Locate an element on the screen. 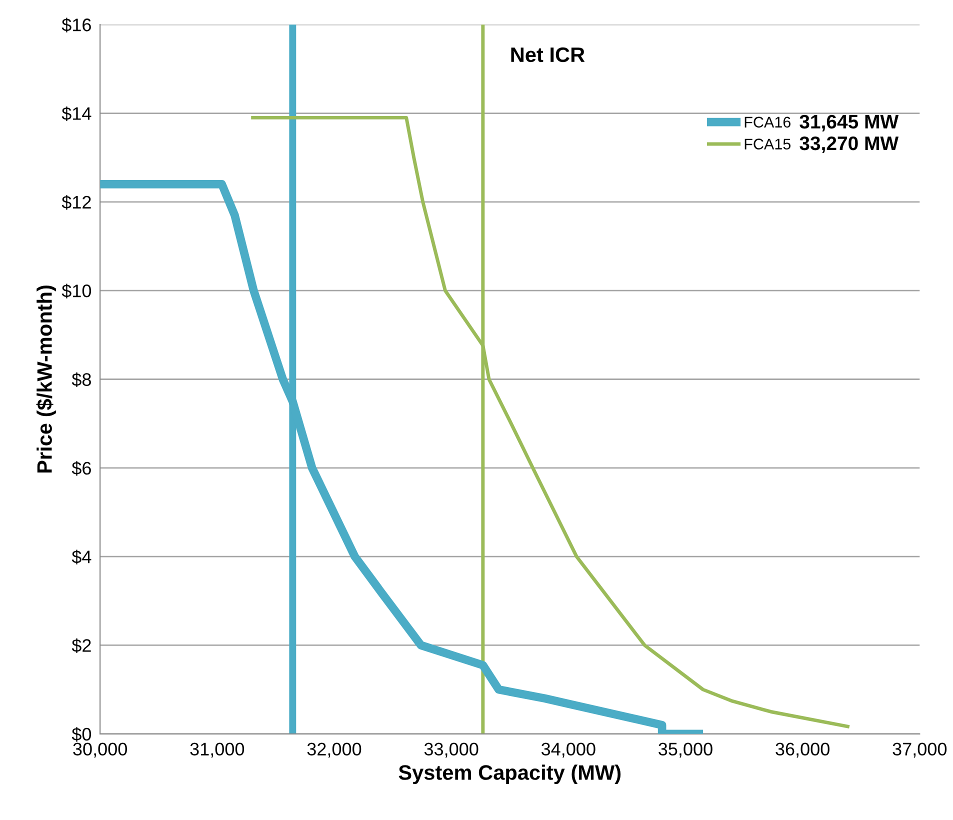 The width and height of the screenshot is (953, 820). y-tick-label: $2 is located at coordinates (81, 646).